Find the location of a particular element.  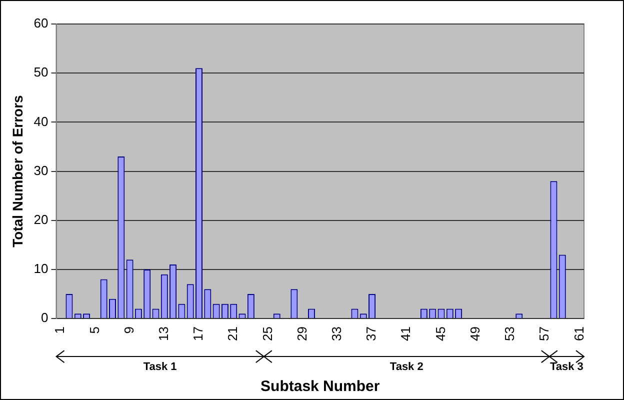

y-axis-title: Total Number of Errors is located at coordinates (17, 171).